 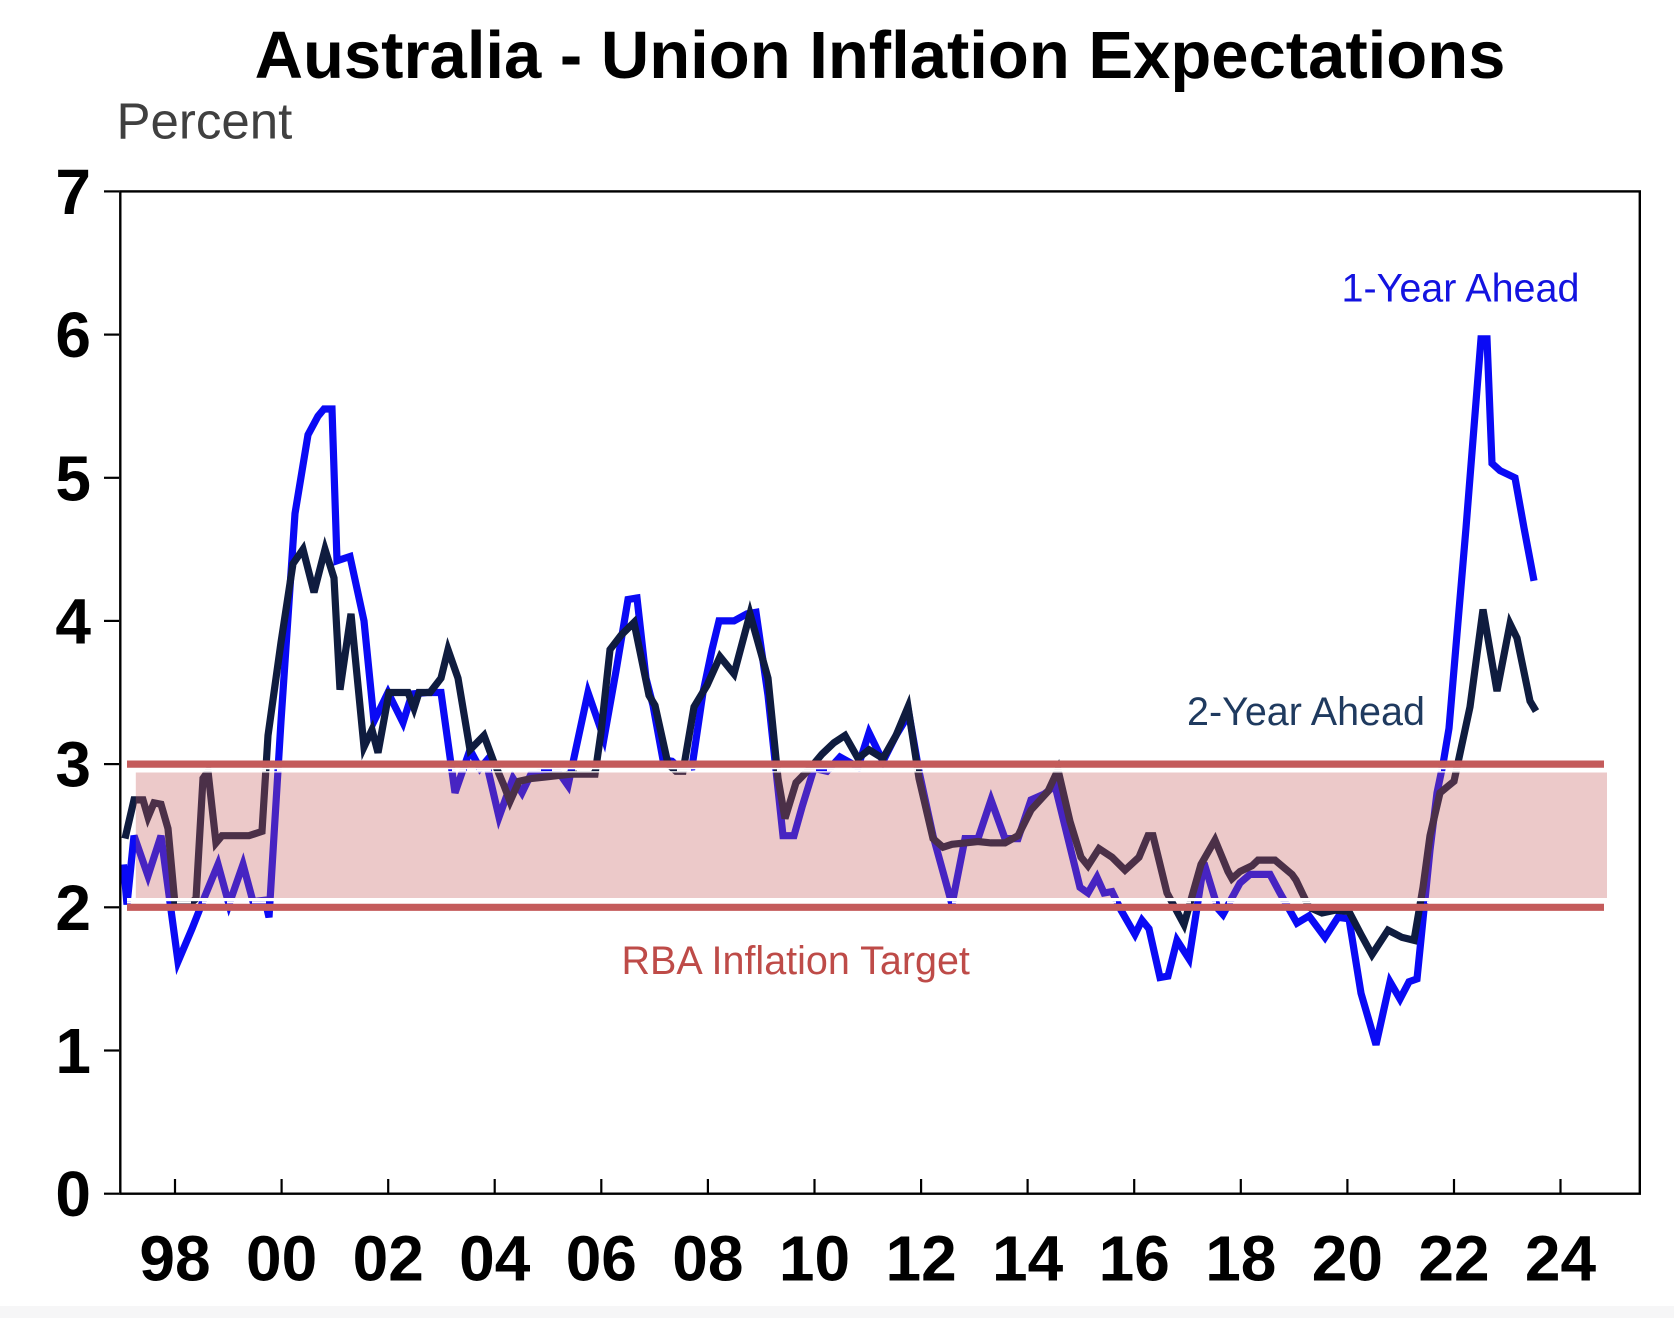 I want to click on svg-text: 22, so click(x=1453, y=1259).